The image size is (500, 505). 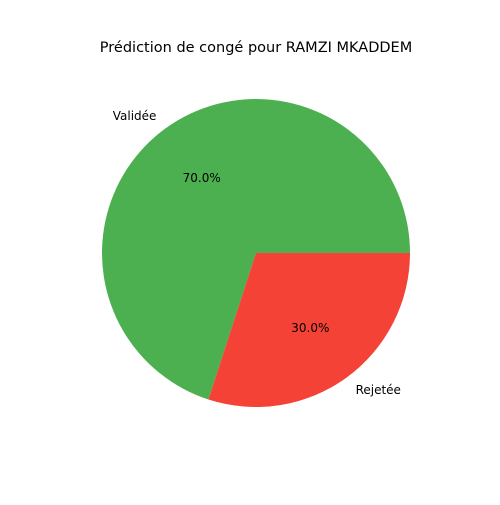 What do you see at coordinates (256, 48) in the screenshot?
I see `chart-title: Prédiction de congé pour RAMZI MKADDEM` at bounding box center [256, 48].